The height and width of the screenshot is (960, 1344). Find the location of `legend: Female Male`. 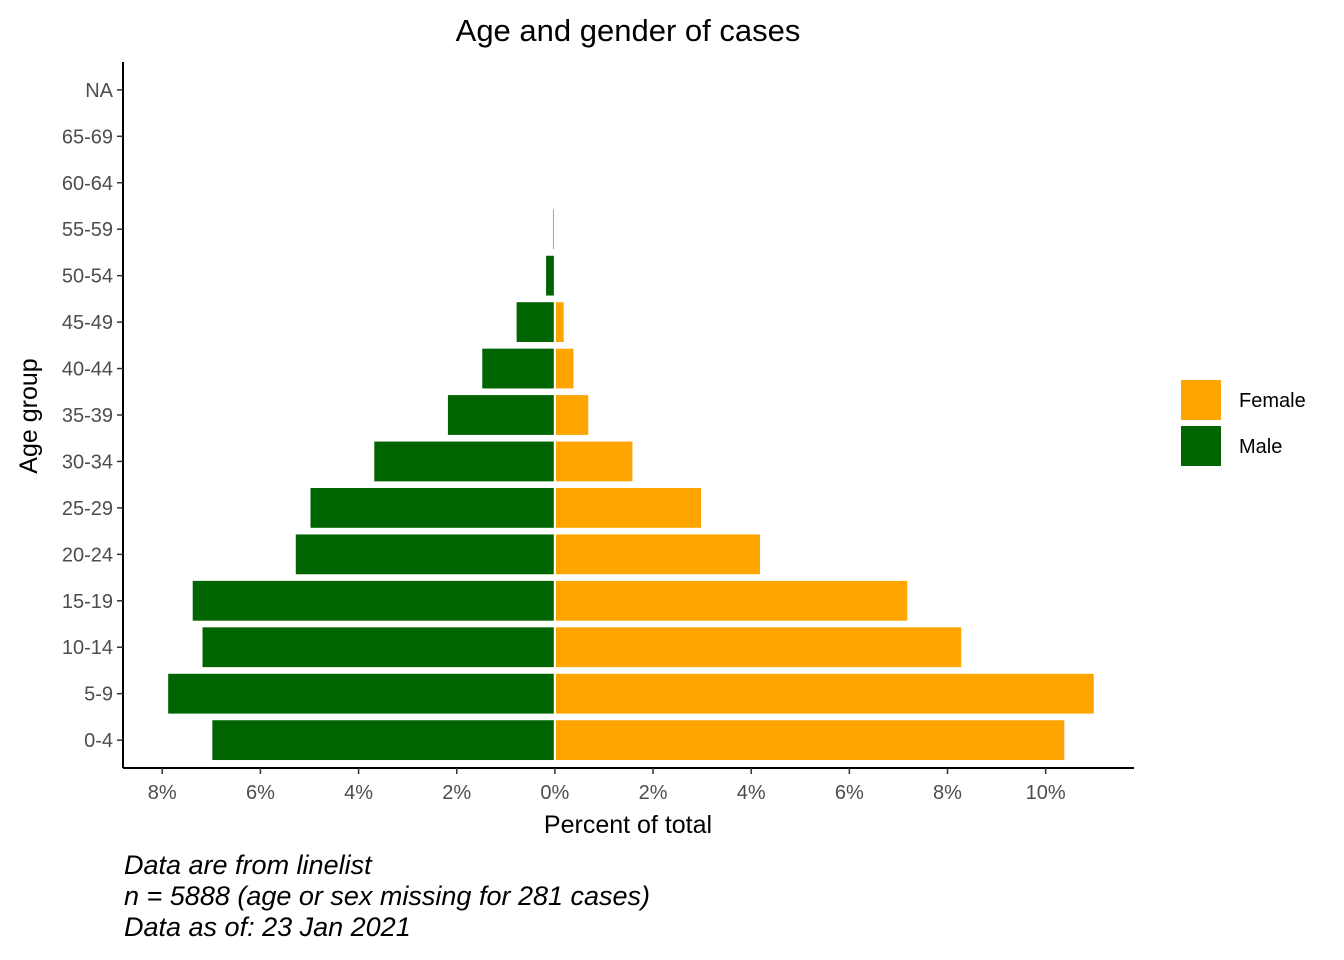

legend: Female Male is located at coordinates (1243, 423).